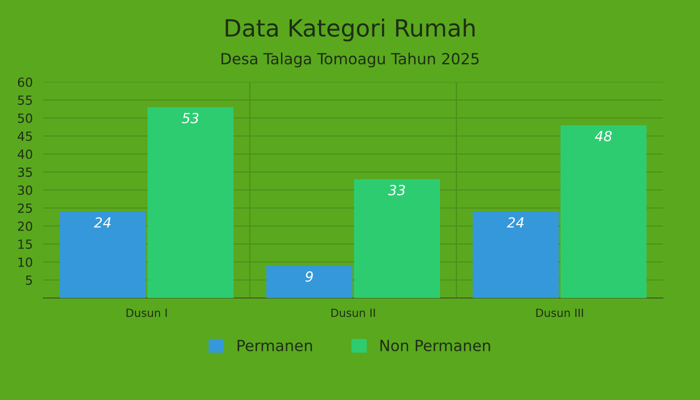  Describe the element at coordinates (396, 190) in the screenshot. I see `data-label: 33` at that location.